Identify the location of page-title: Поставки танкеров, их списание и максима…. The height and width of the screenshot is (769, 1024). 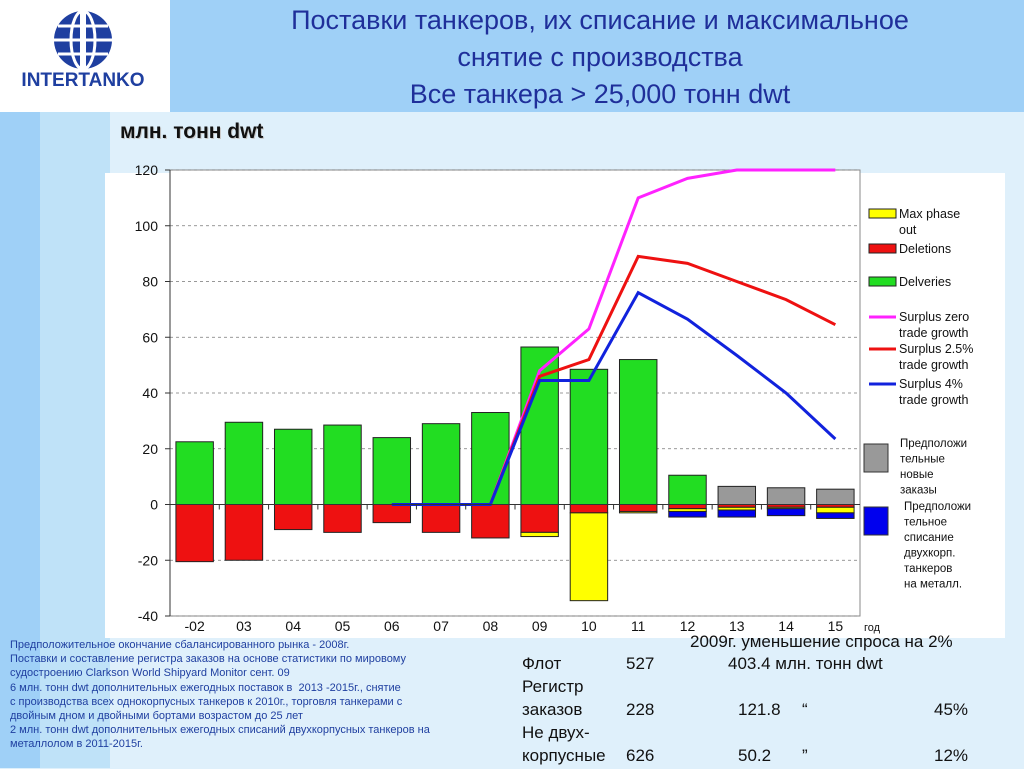
(600, 57).